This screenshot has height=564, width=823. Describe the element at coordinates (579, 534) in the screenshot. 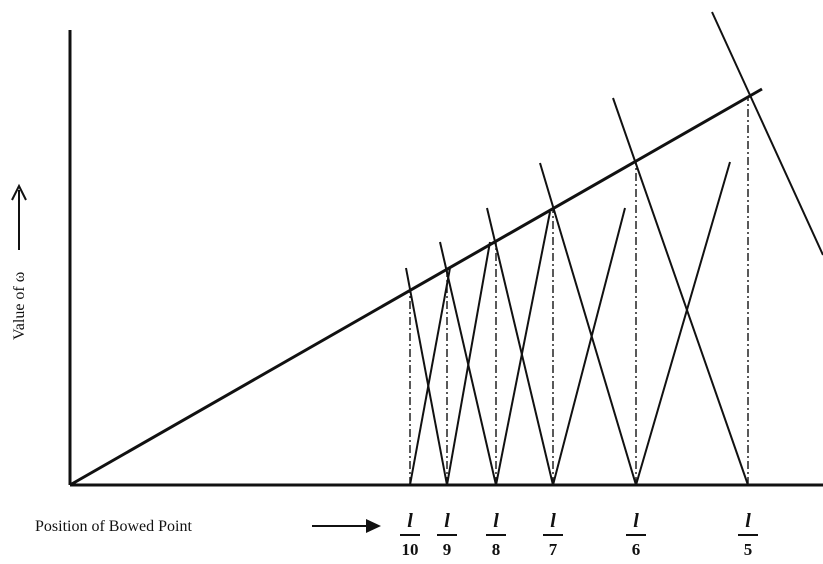

I see `tick-labels: l 10 l 9 l 8 l 7 l 6 l 5` at that location.